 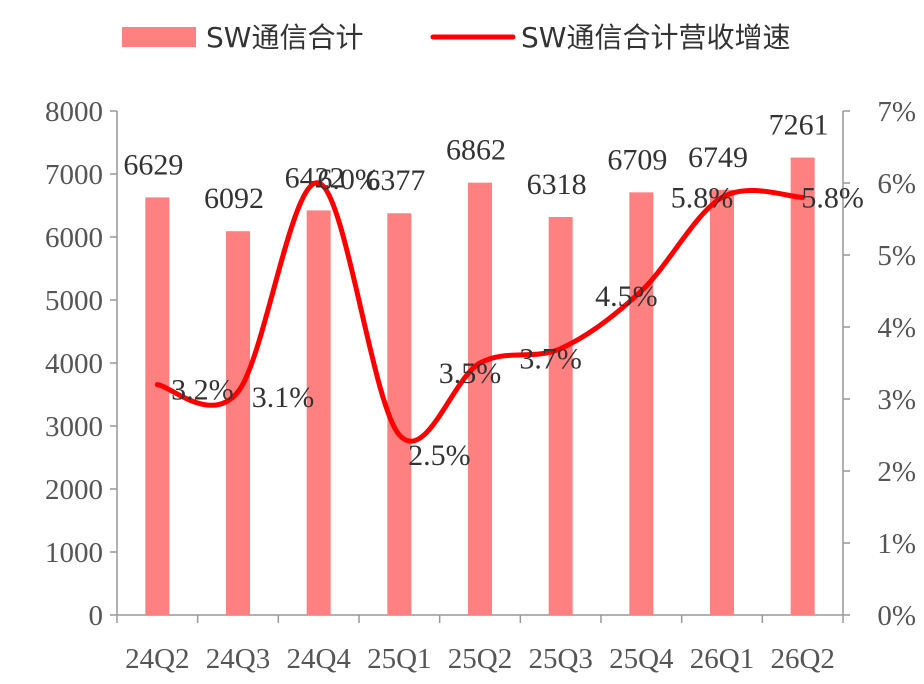 I want to click on legend: SW通信合计 SW通信合计营收增速, so click(x=456, y=37).